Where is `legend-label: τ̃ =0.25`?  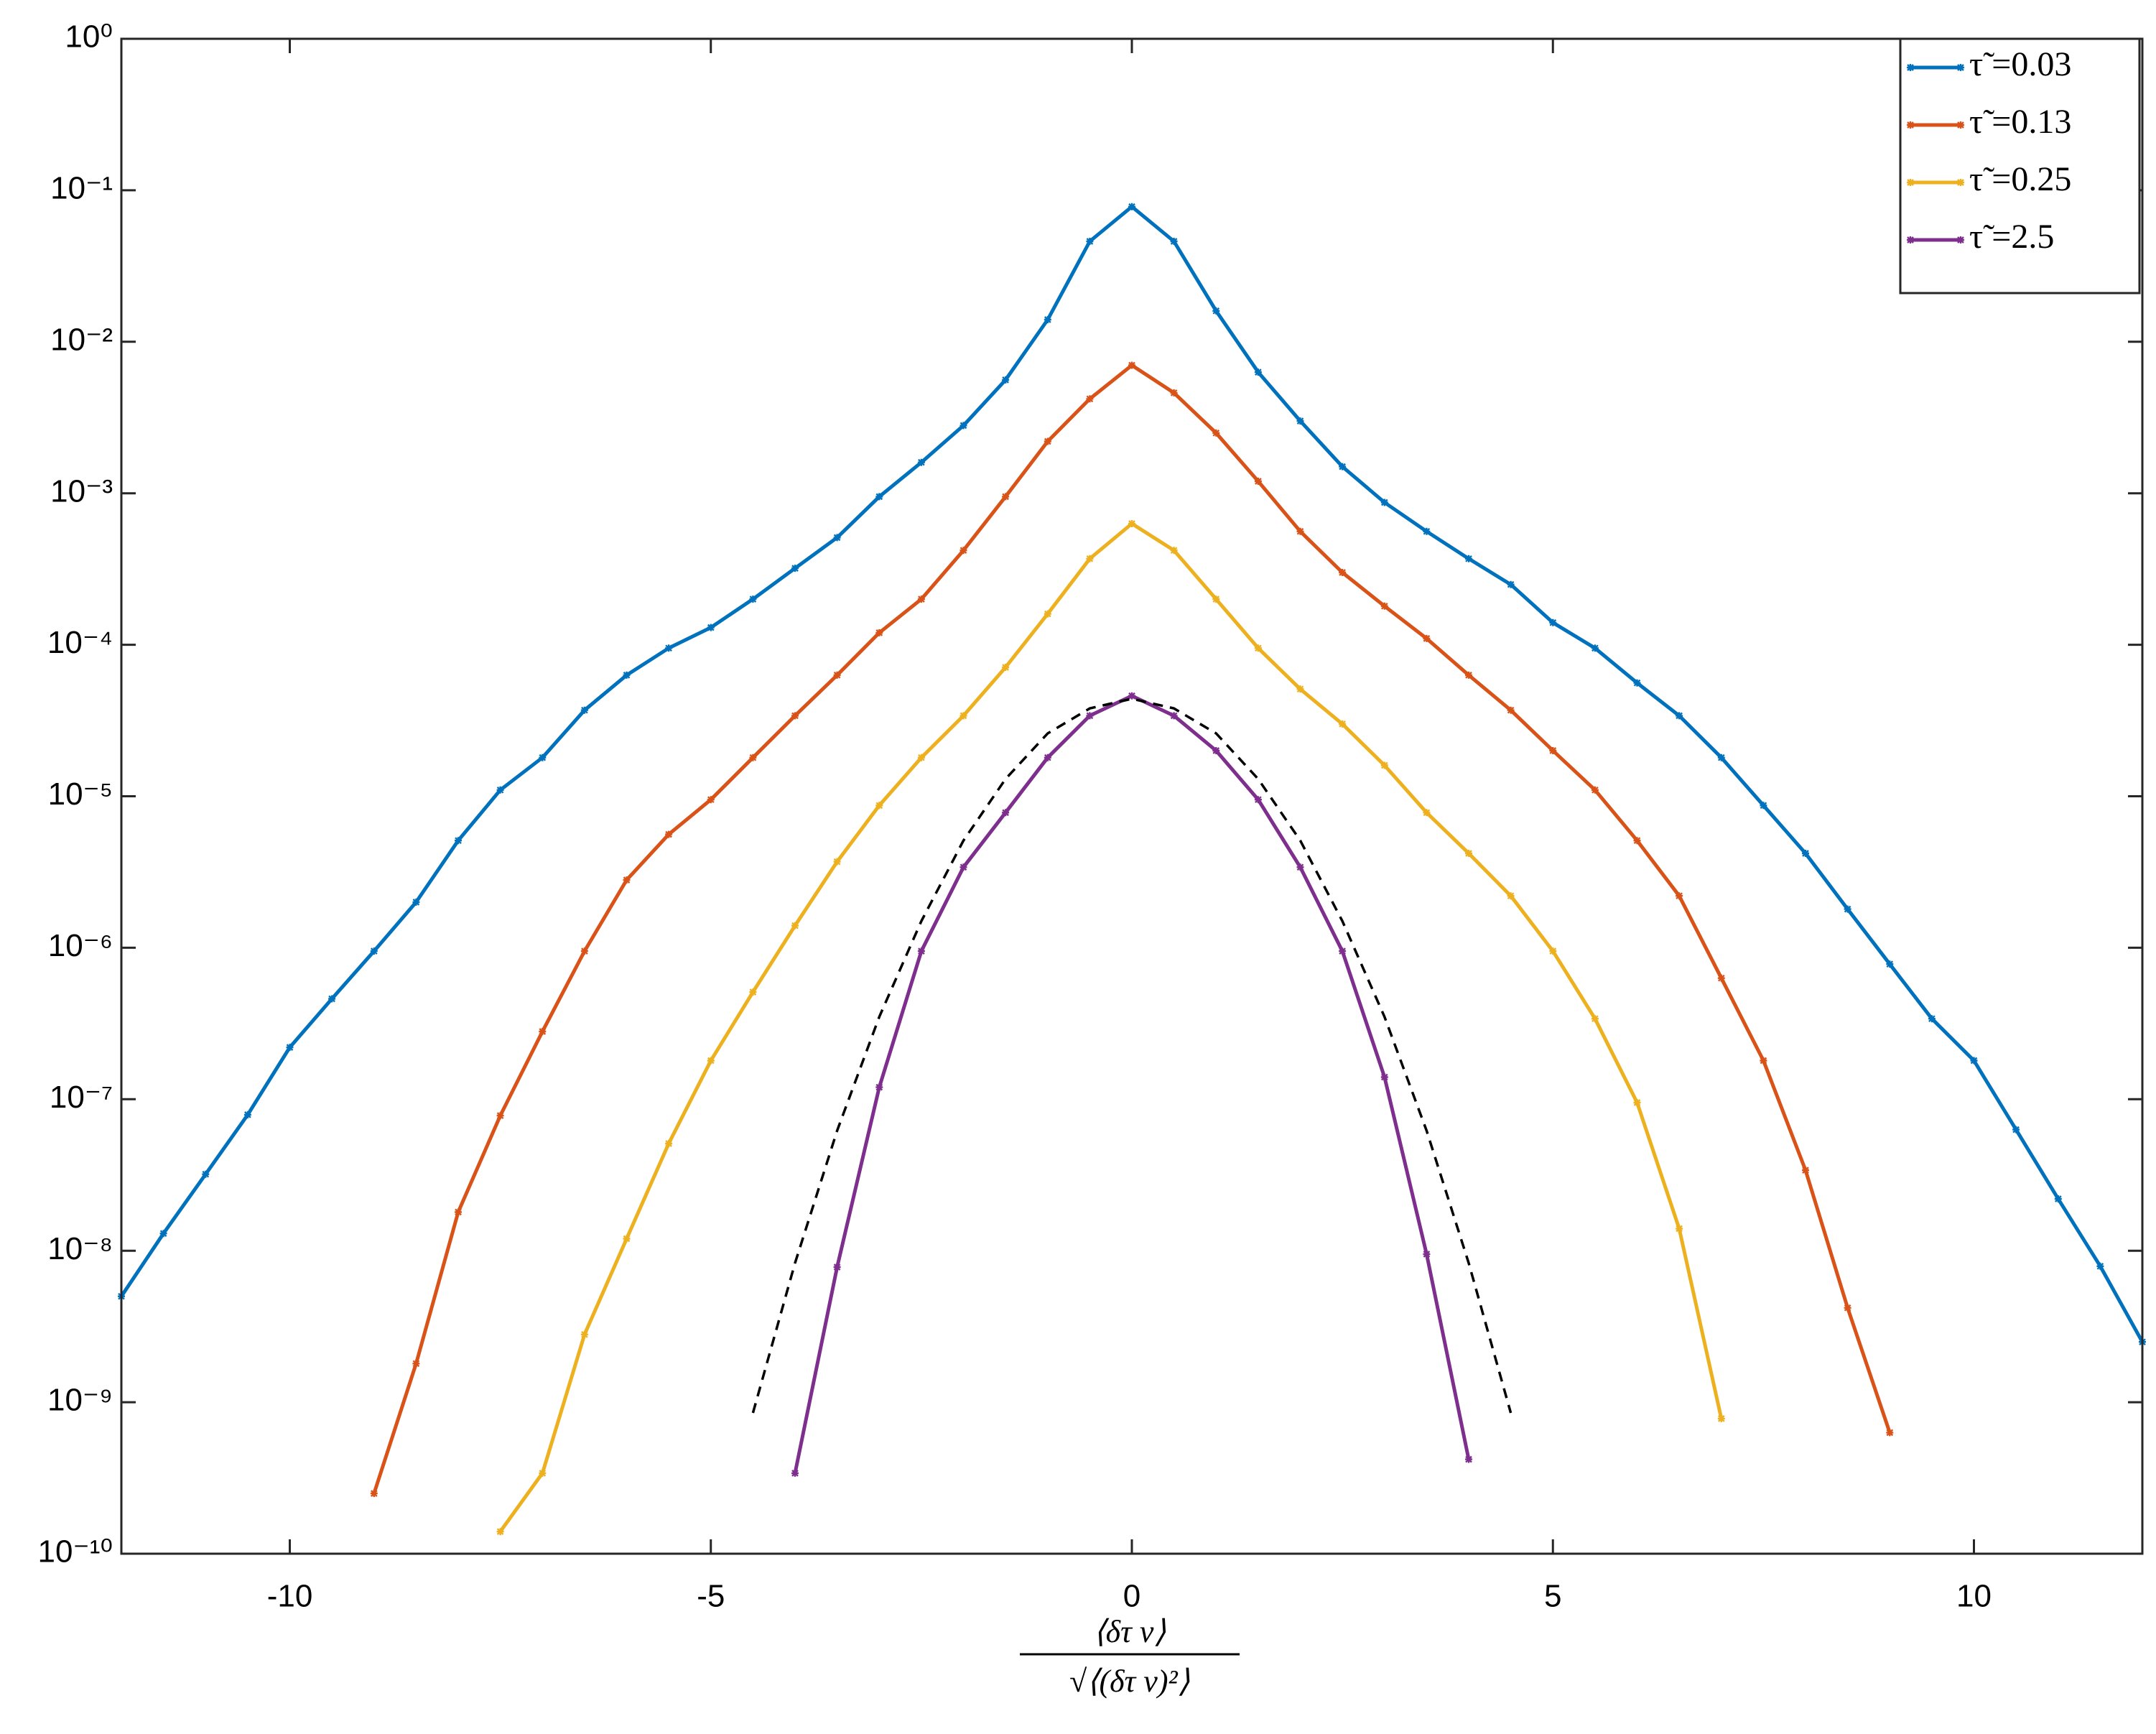
legend-label: τ̃ =0.25 is located at coordinates (2020, 179).